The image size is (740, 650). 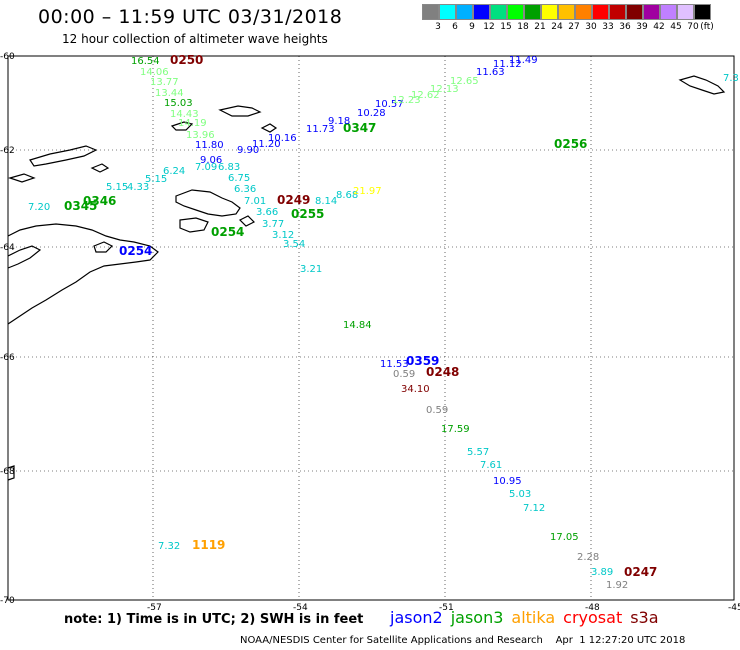 I want to click on wave-height-label: 3.21, so click(x=311, y=269).